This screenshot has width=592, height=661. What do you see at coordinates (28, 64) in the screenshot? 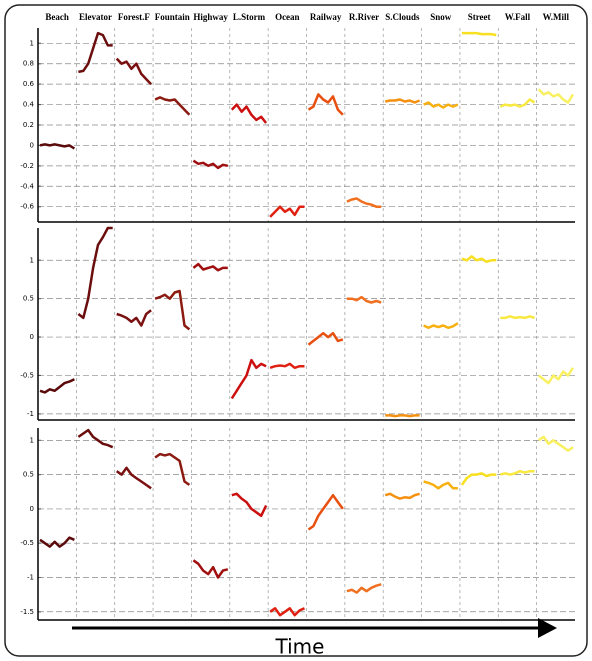
I see `y-tick-label: 0.8` at bounding box center [28, 64].